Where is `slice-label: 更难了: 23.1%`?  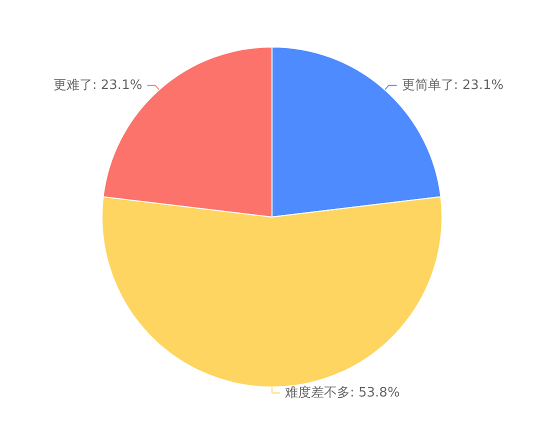 slice-label: 更难了: 23.1% is located at coordinates (97, 85).